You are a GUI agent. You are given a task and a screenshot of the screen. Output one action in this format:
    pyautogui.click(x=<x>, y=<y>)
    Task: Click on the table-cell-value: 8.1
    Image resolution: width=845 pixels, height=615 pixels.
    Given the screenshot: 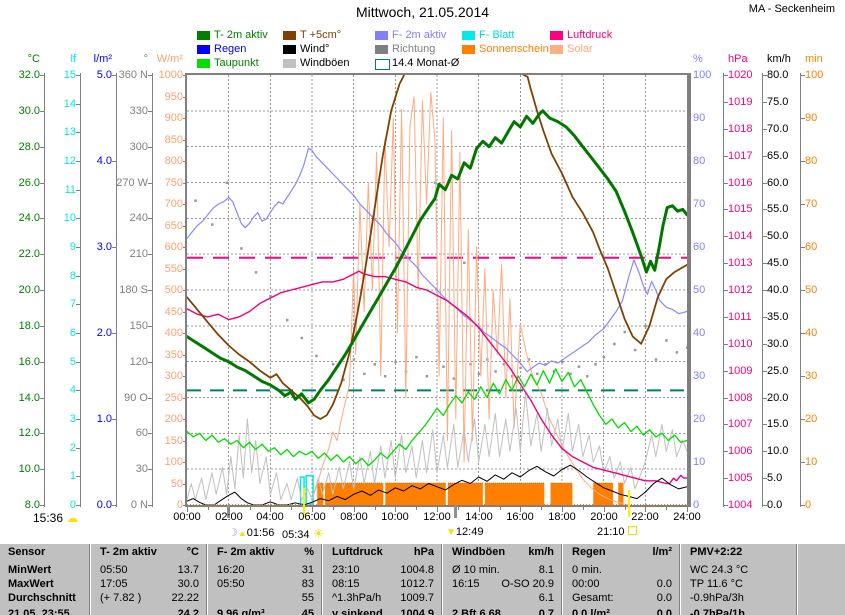 What is the action you would take?
    pyautogui.click(x=546, y=570)
    